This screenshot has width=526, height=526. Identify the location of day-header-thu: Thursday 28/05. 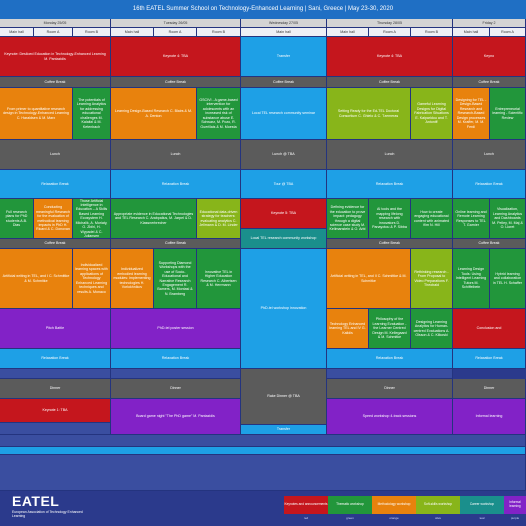
(390, 23).